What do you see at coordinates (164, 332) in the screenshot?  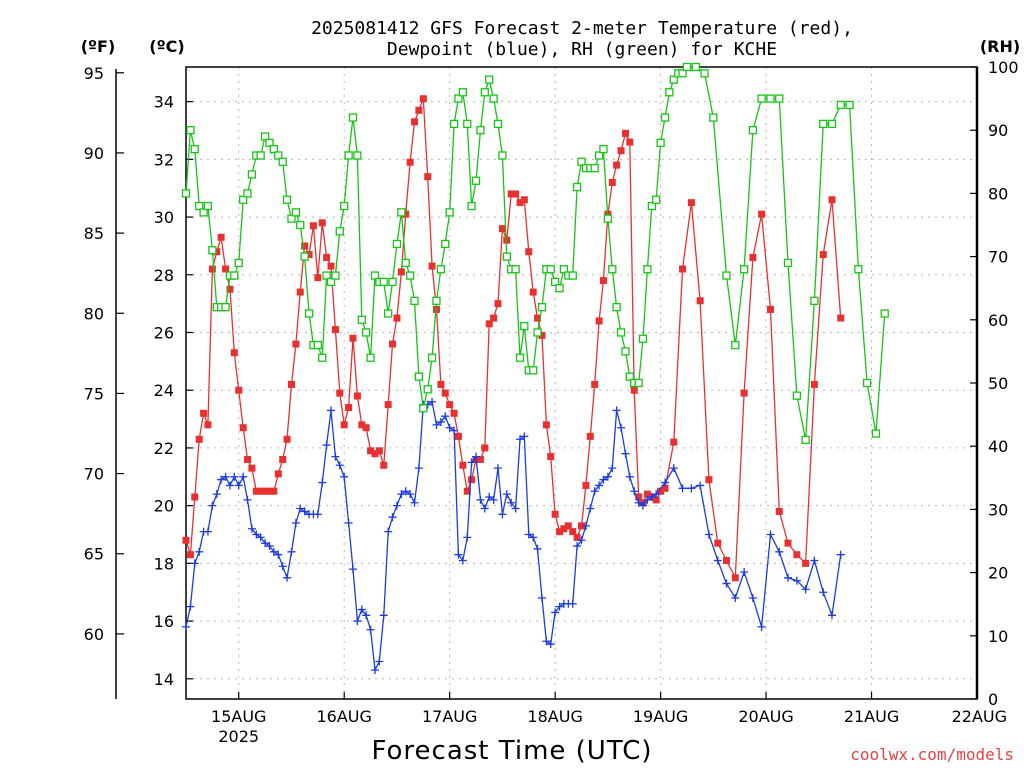 I see `celsius-tick-label: 26` at bounding box center [164, 332].